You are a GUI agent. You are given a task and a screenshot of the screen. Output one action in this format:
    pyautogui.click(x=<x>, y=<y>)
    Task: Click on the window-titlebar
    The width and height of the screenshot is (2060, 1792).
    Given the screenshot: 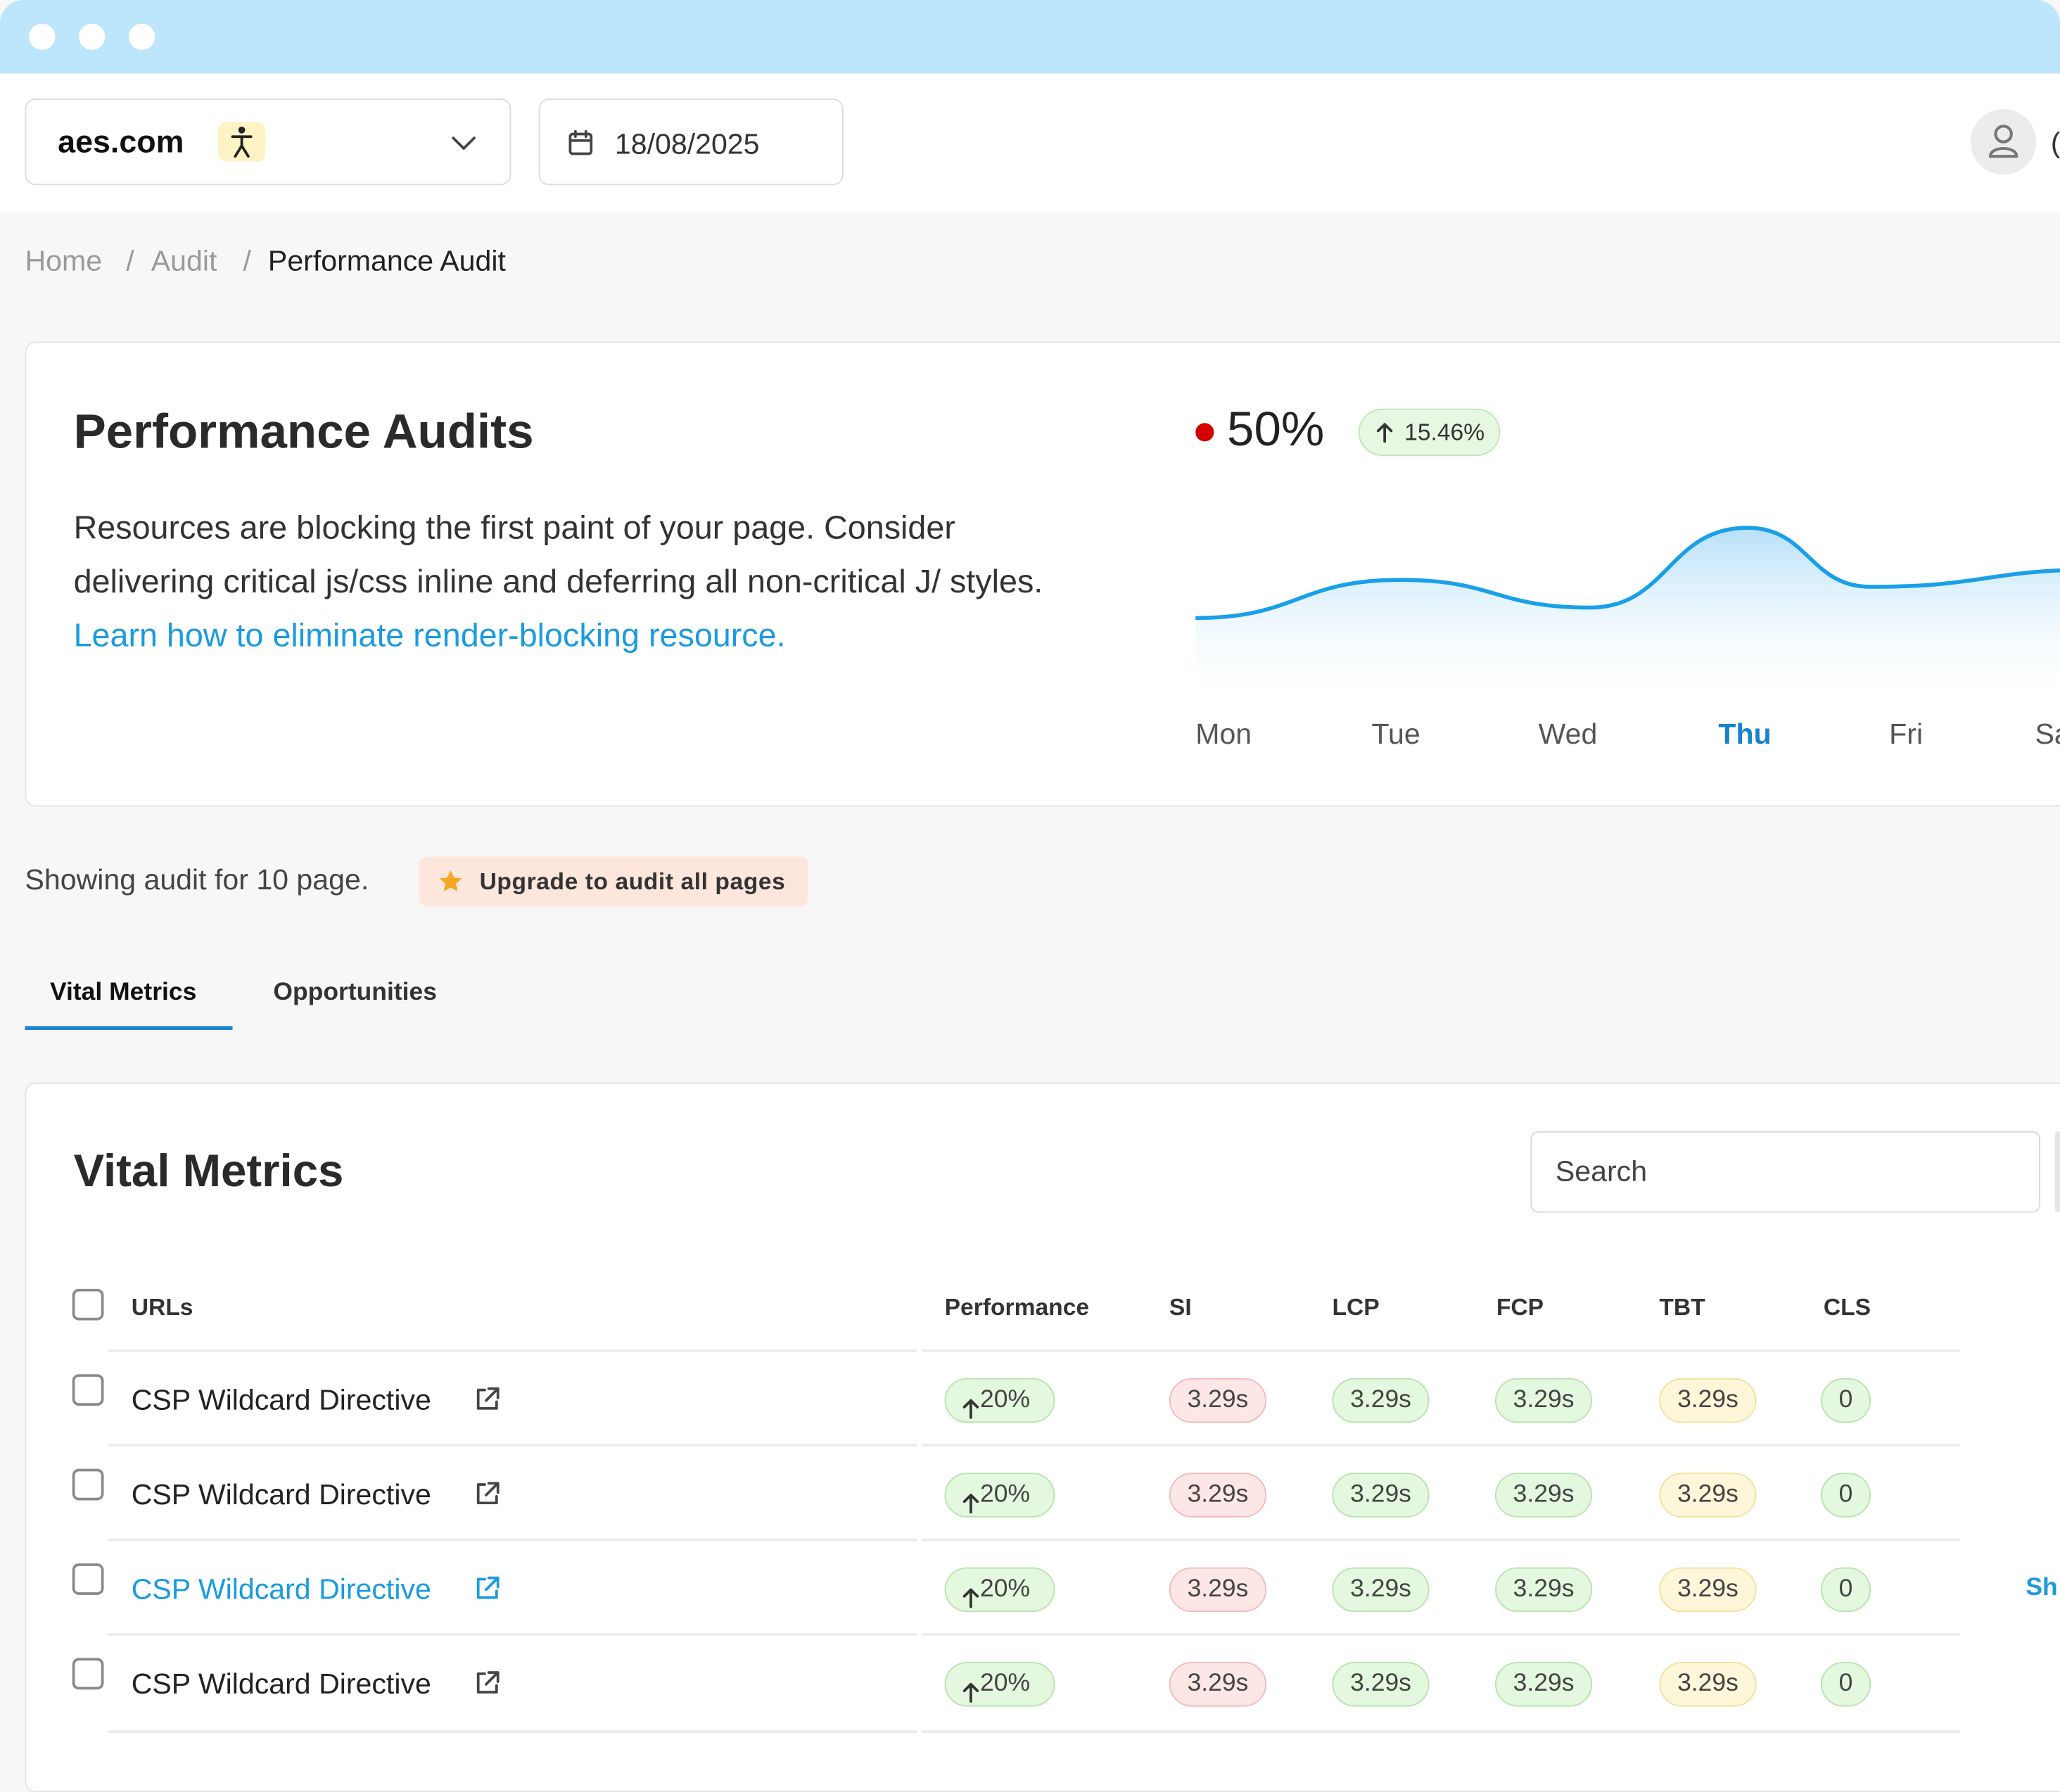 What is the action you would take?
    pyautogui.click(x=1030, y=37)
    